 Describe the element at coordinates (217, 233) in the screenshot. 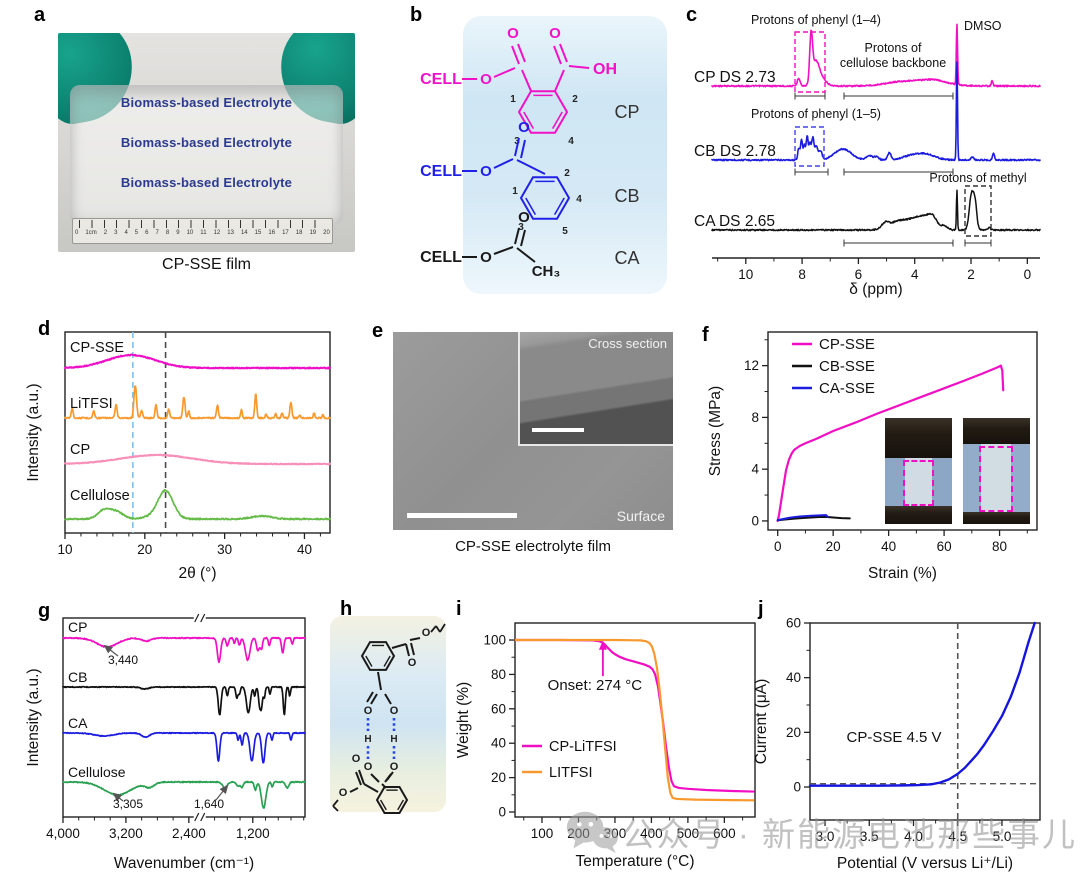

I see `ruler-number: 12` at that location.